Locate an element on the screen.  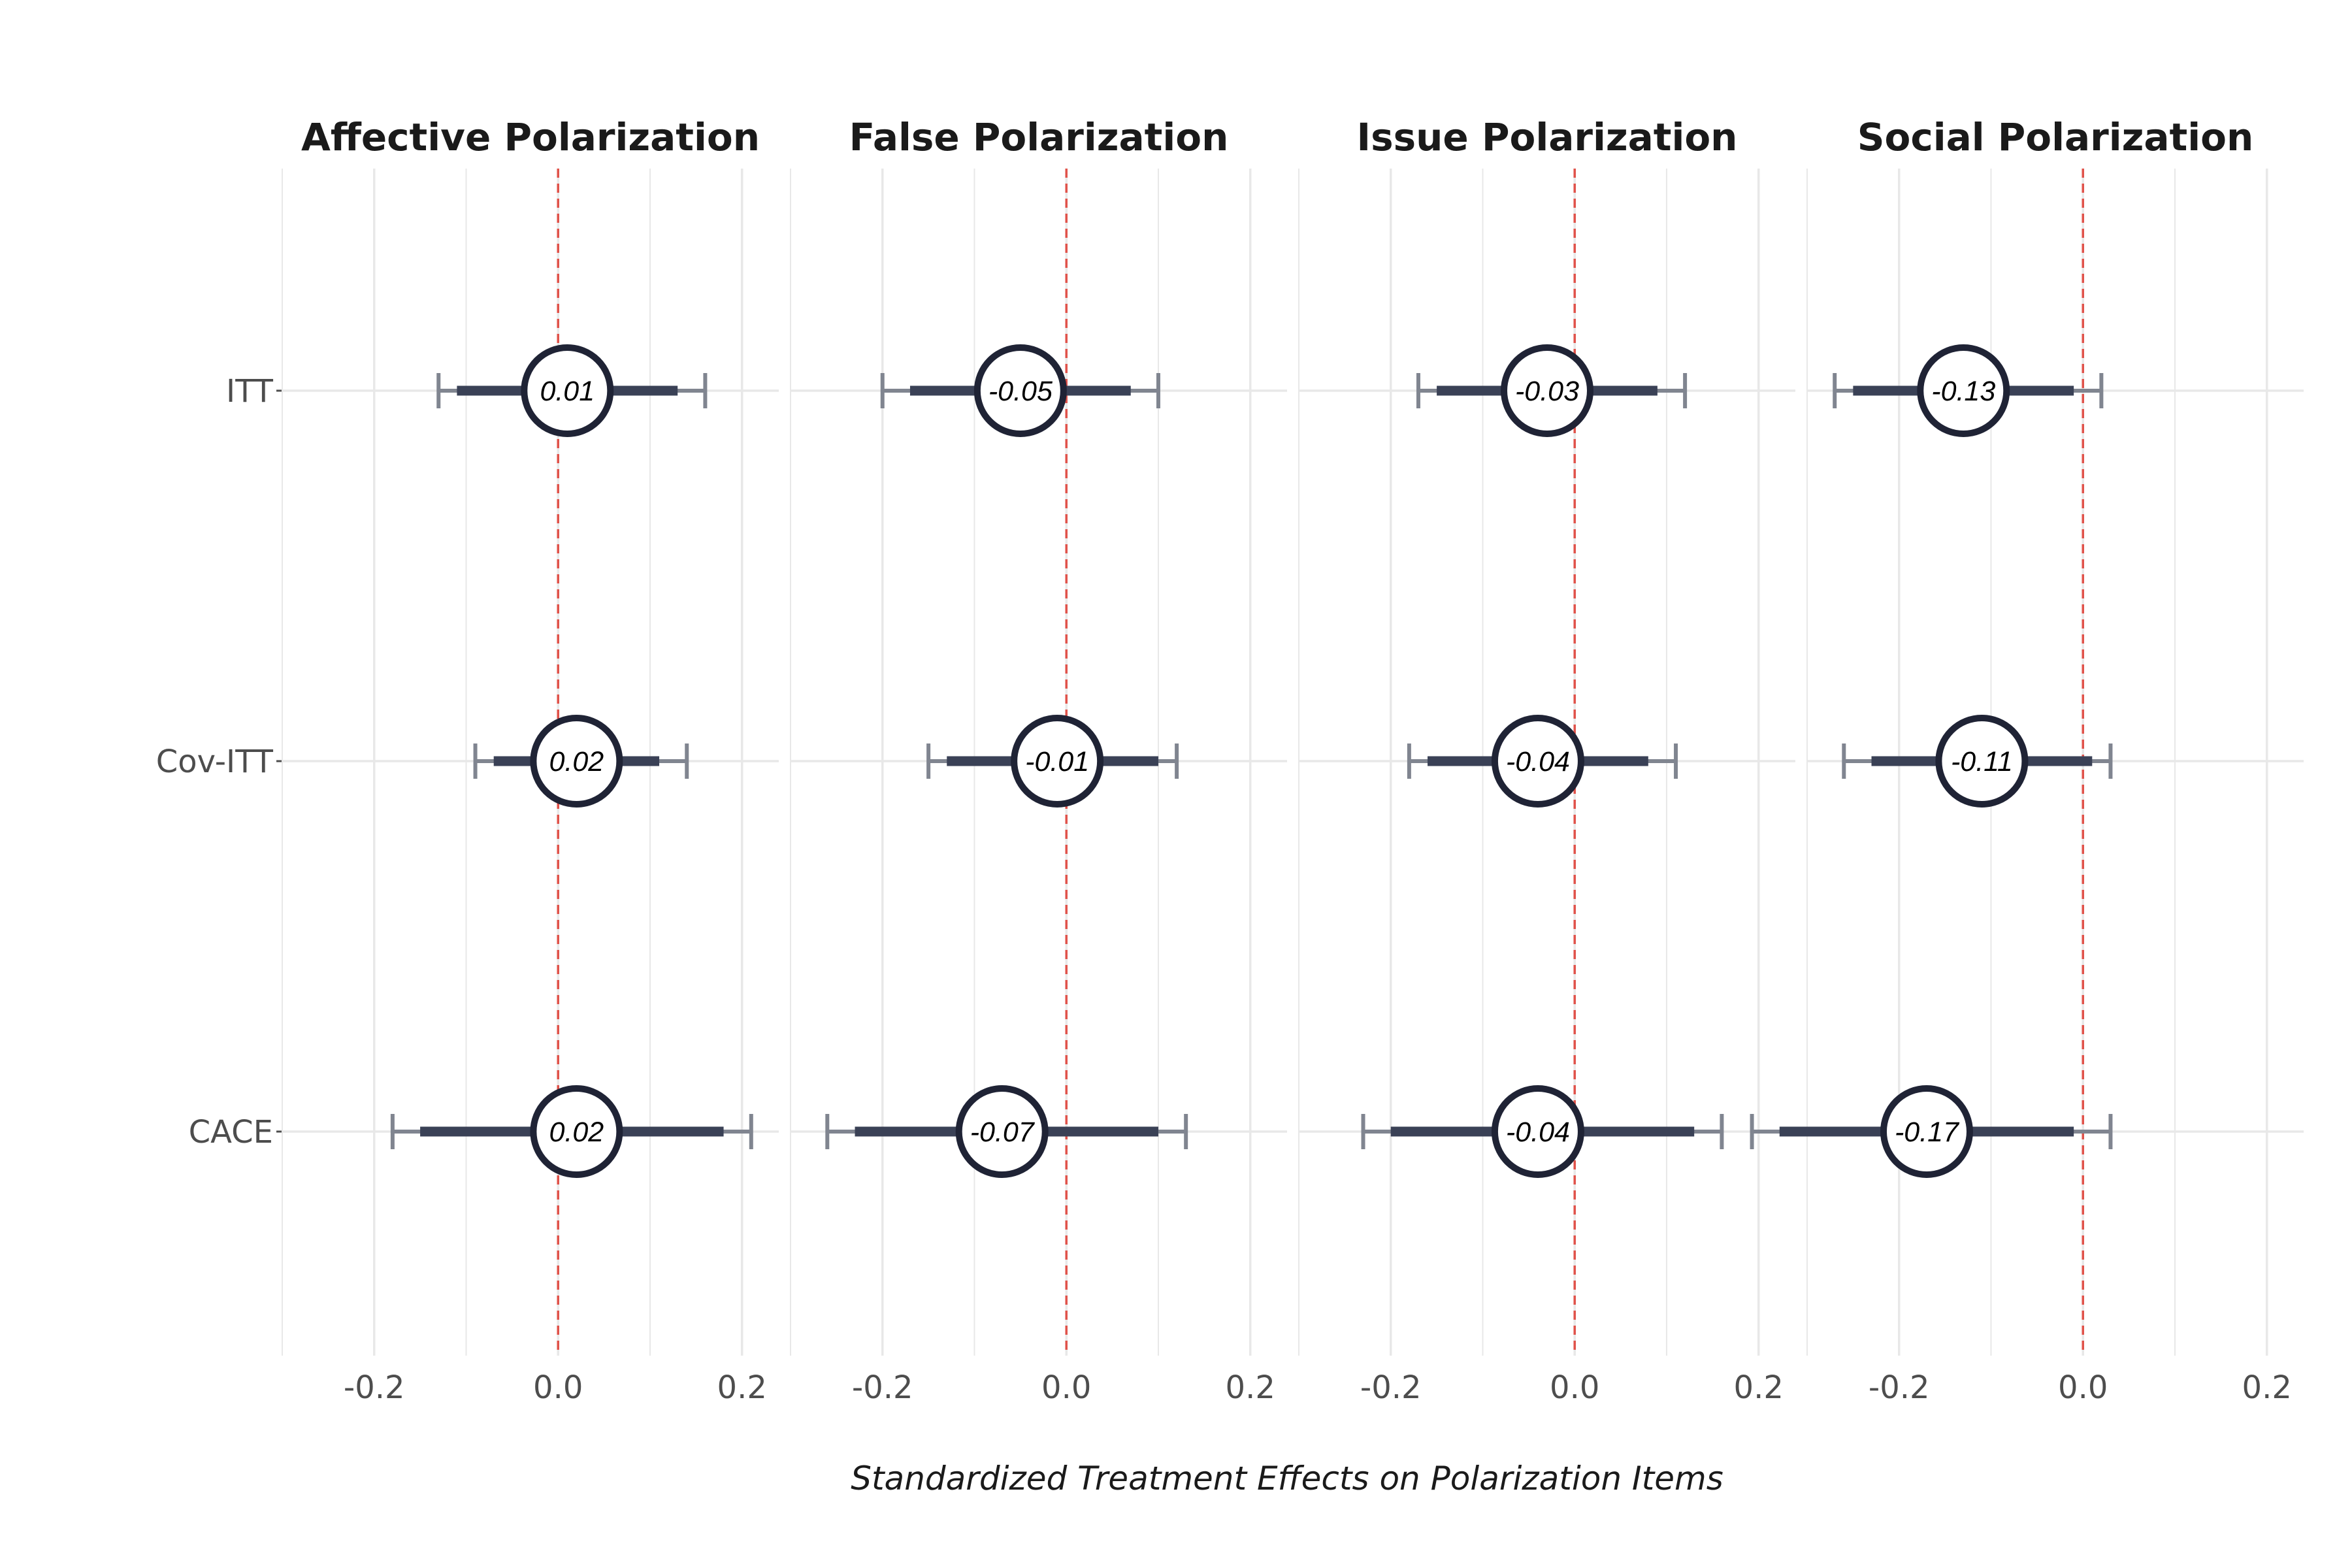
facet-title: Affective Polarization is located at coordinates (530, 137).